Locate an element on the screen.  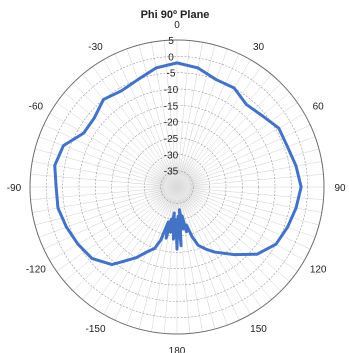
angle-tick-label: -60 is located at coordinates (36, 107).